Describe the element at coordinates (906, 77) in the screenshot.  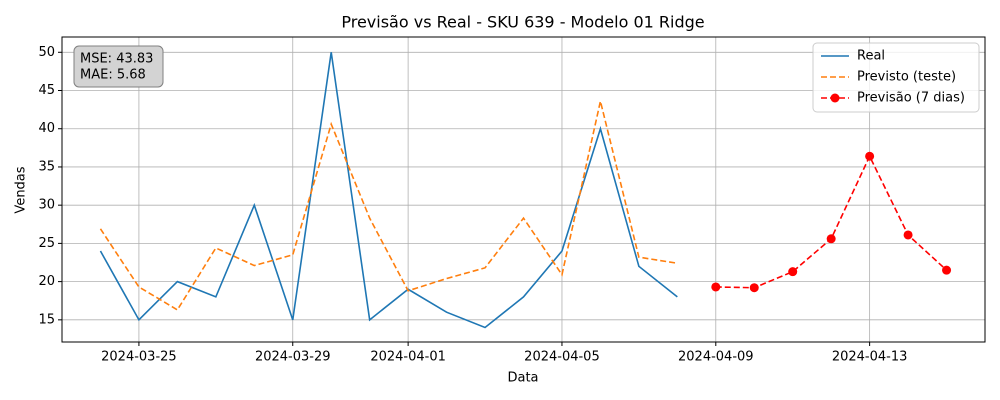
I see `legend-label: Previsto (teste)` at that location.